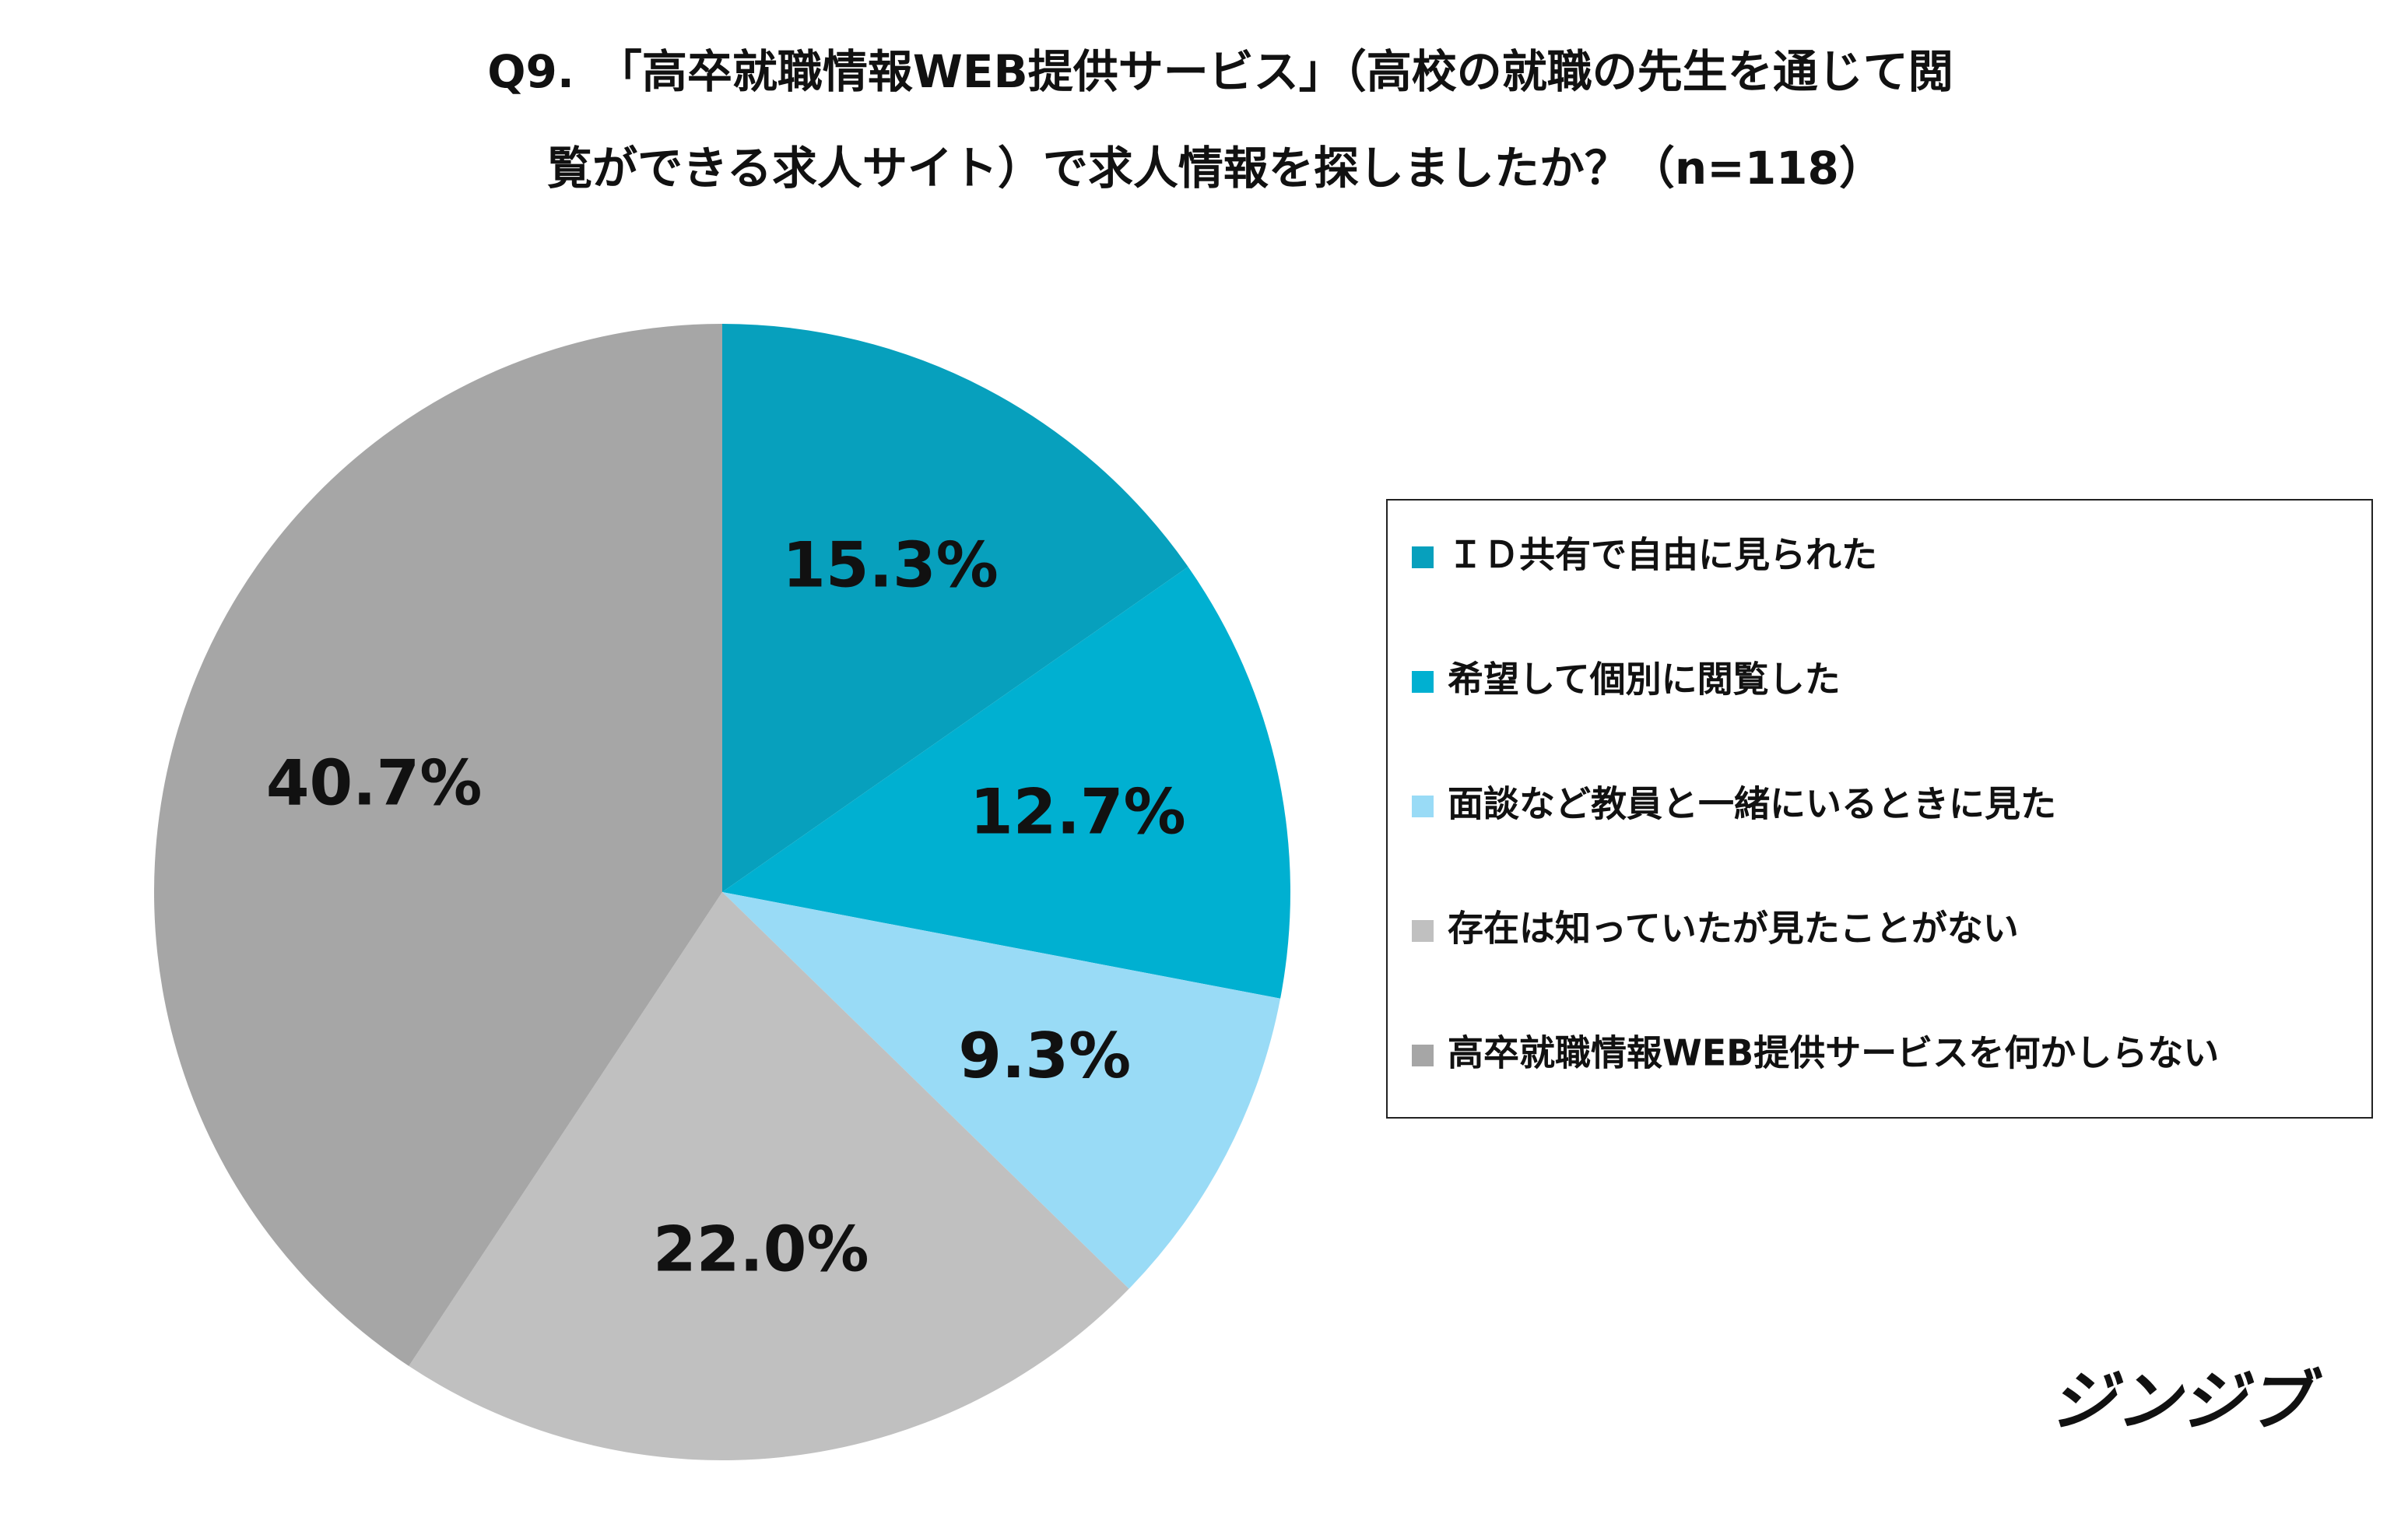  I want to click on data-label: 22.0%, so click(761, 1250).